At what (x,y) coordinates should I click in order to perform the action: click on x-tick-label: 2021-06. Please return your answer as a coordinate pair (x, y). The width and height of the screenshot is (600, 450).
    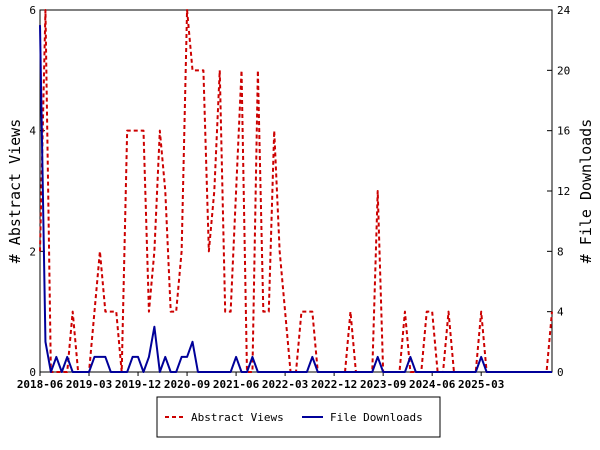
    Looking at the image, I should click on (236, 384).